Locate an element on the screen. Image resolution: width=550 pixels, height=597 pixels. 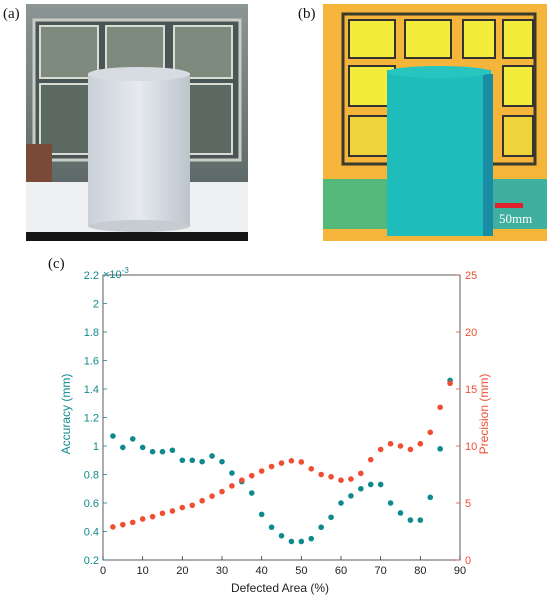
x-tick-label: 30 is located at coordinates (222, 571).